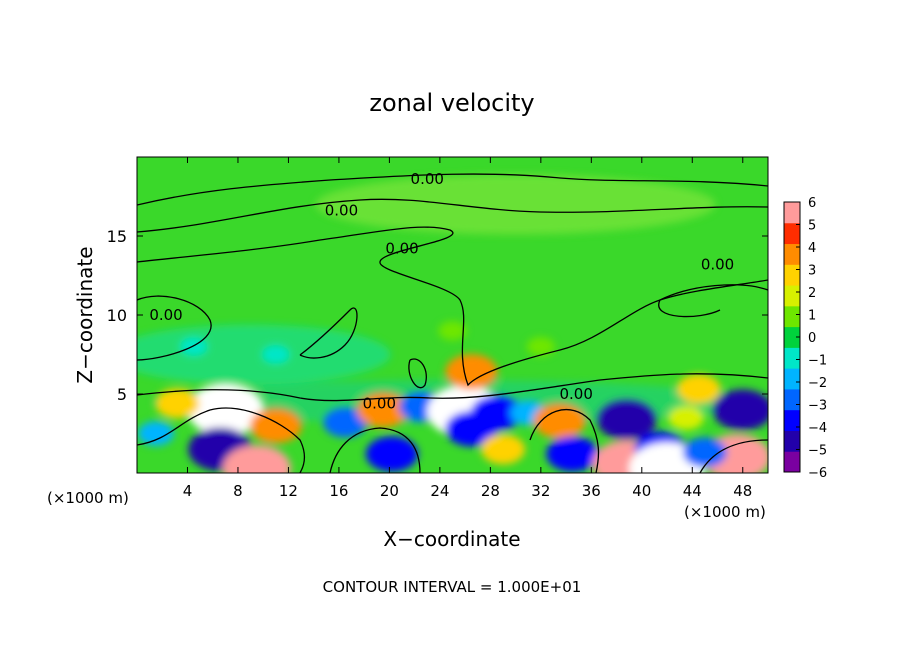 This screenshot has height=654, width=904. Describe the element at coordinates (451, 539) in the screenshot. I see `x-axis-label: X−coordinate` at that location.